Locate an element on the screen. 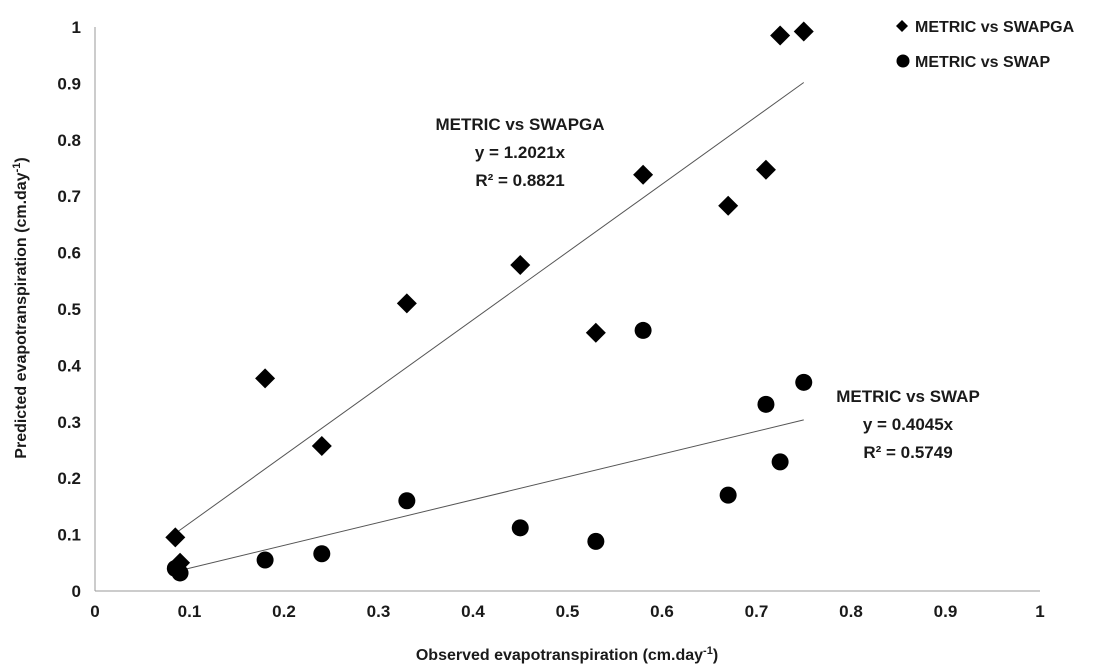  x-tick-label: 0 is located at coordinates (94, 611).